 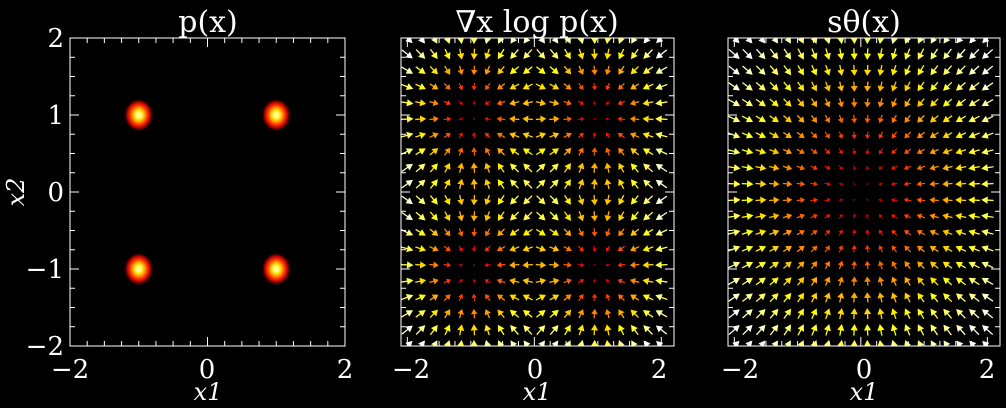 What do you see at coordinates (276, 269) in the screenshot?
I see `density-peak` at bounding box center [276, 269].